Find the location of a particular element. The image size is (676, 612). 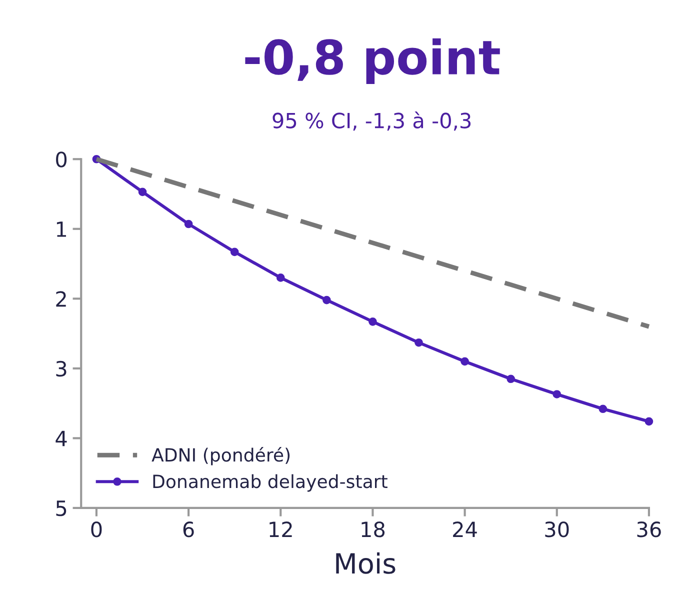

x-tick-label: 24 is located at coordinates (465, 529).